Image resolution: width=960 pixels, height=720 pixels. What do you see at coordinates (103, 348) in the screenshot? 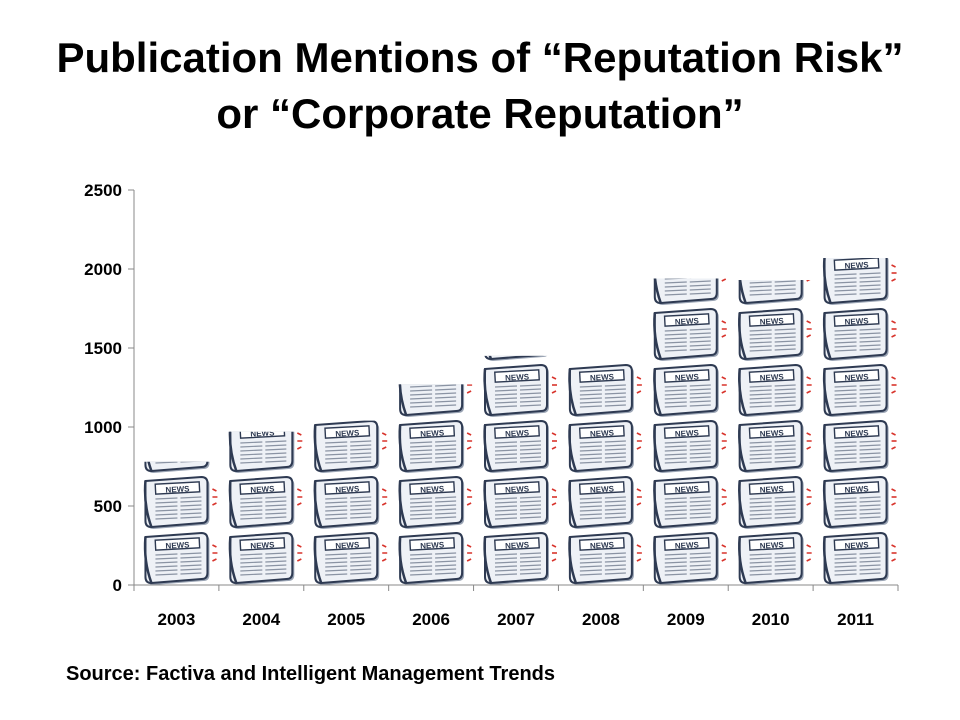
I see `y-tick-label: 1500` at bounding box center [103, 348].